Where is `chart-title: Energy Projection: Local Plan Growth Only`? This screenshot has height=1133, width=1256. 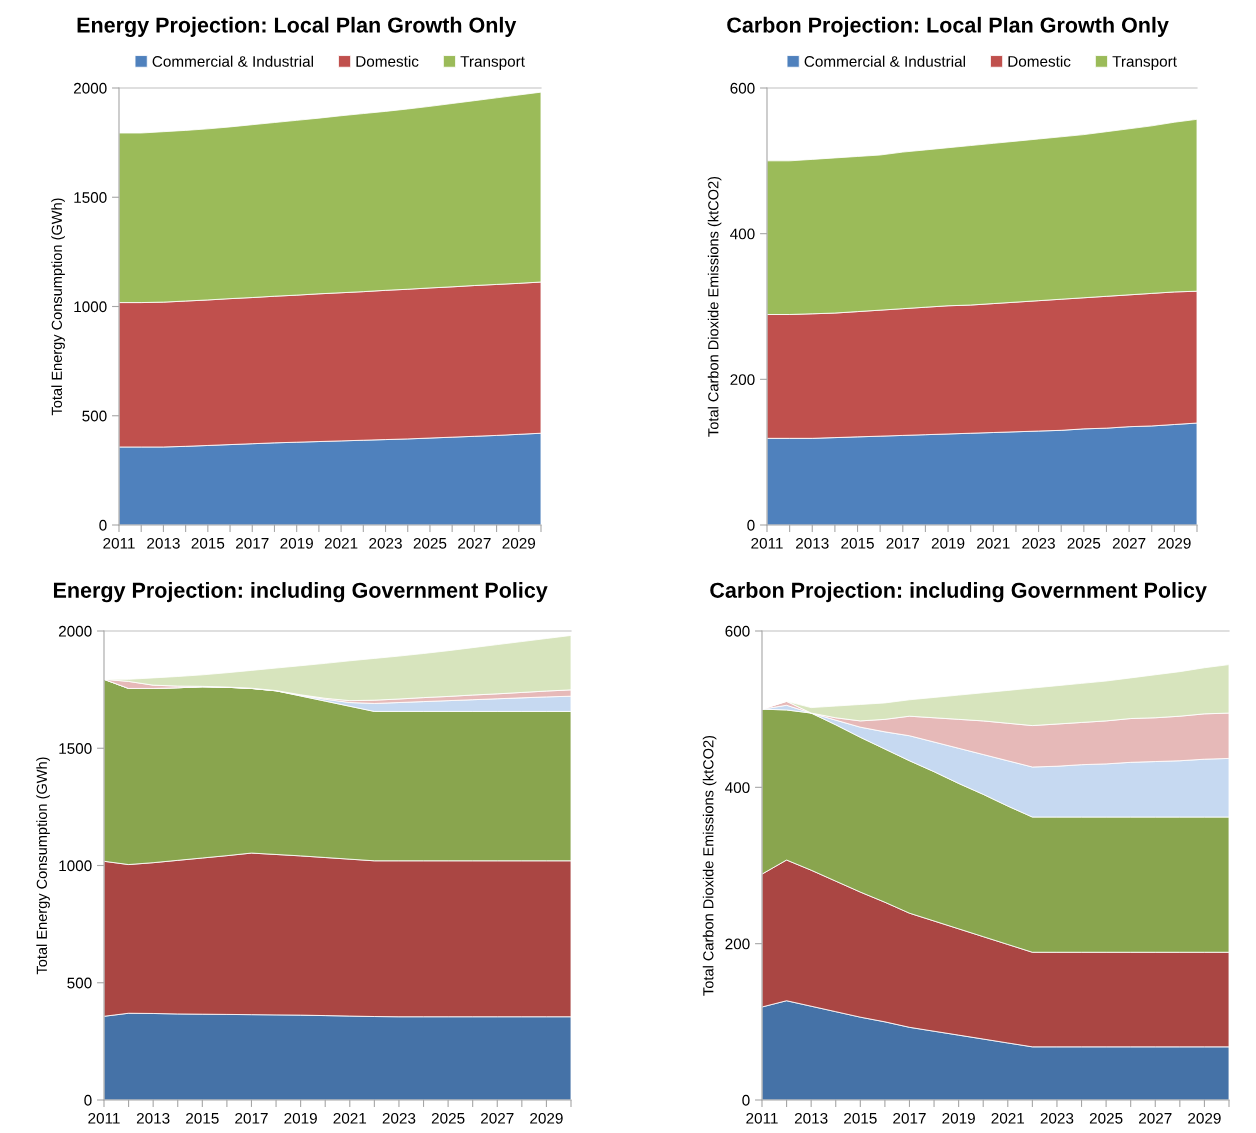 chart-title: Energy Projection: Local Plan Growth Only is located at coordinates (297, 27).